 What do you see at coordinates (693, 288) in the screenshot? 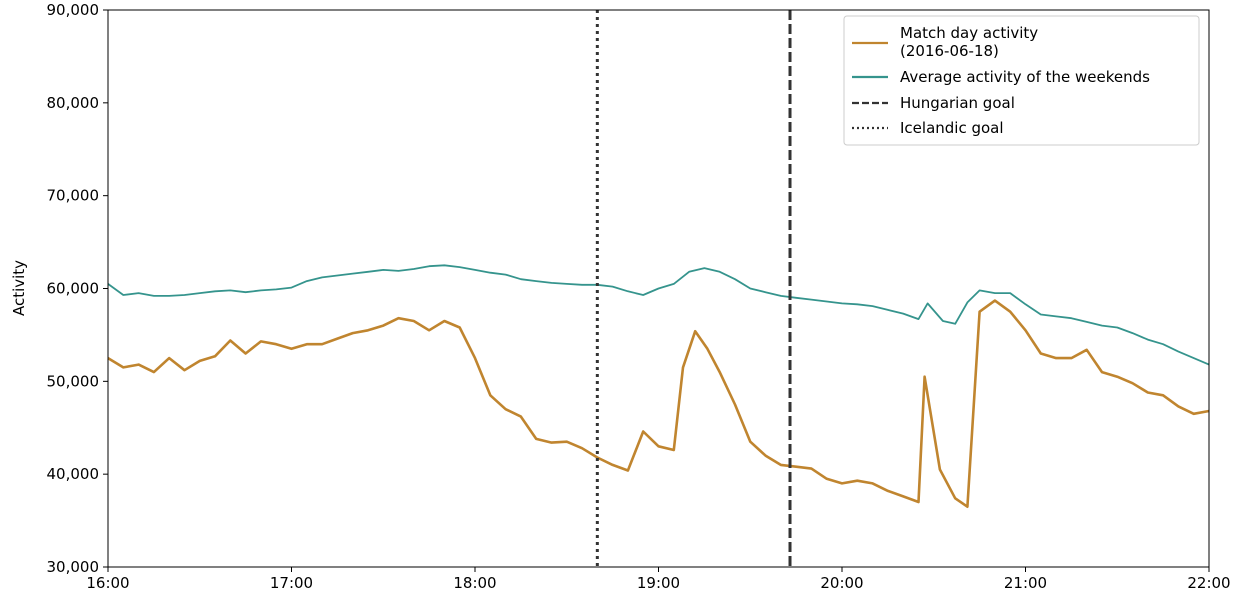
I see `goal-markers-group` at bounding box center [693, 288].